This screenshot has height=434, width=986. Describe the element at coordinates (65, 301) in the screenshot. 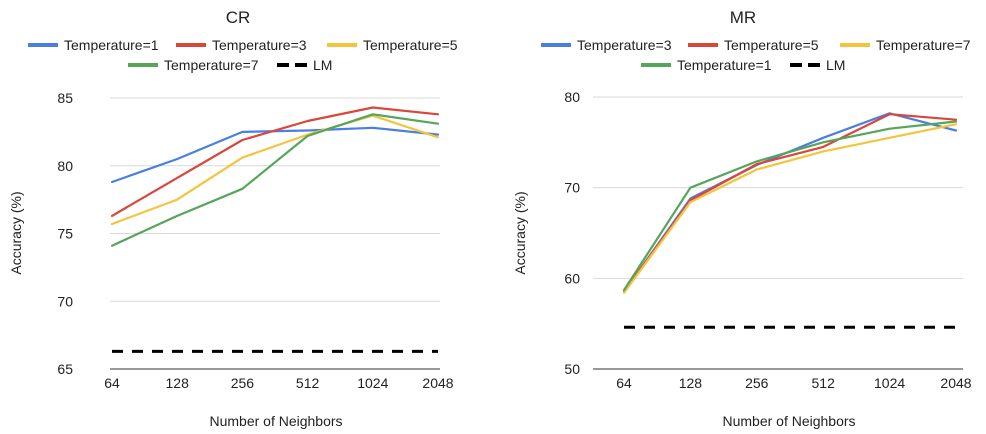

I see `cr-y-tick-label: 70` at that location.